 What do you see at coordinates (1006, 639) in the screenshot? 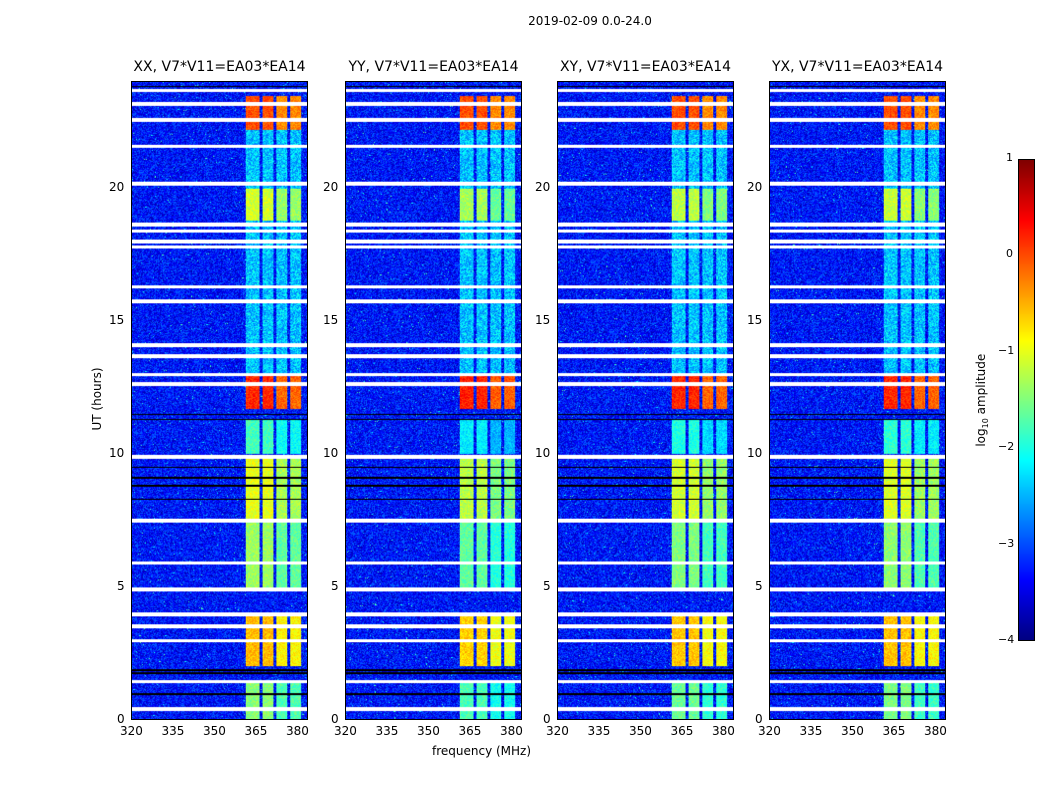
I see `colorbar-tick-label: −4` at bounding box center [1006, 639].